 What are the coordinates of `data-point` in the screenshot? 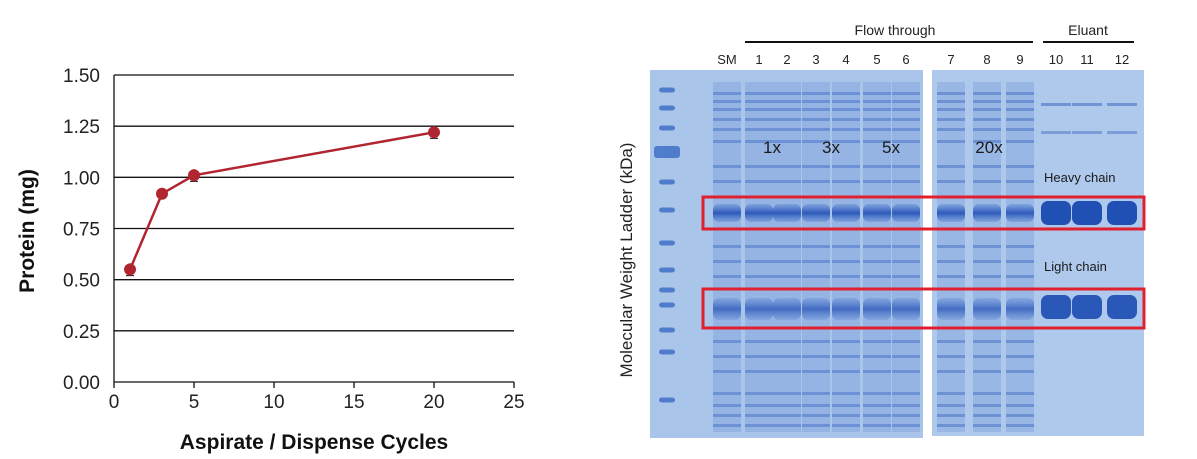 It's located at (162, 193).